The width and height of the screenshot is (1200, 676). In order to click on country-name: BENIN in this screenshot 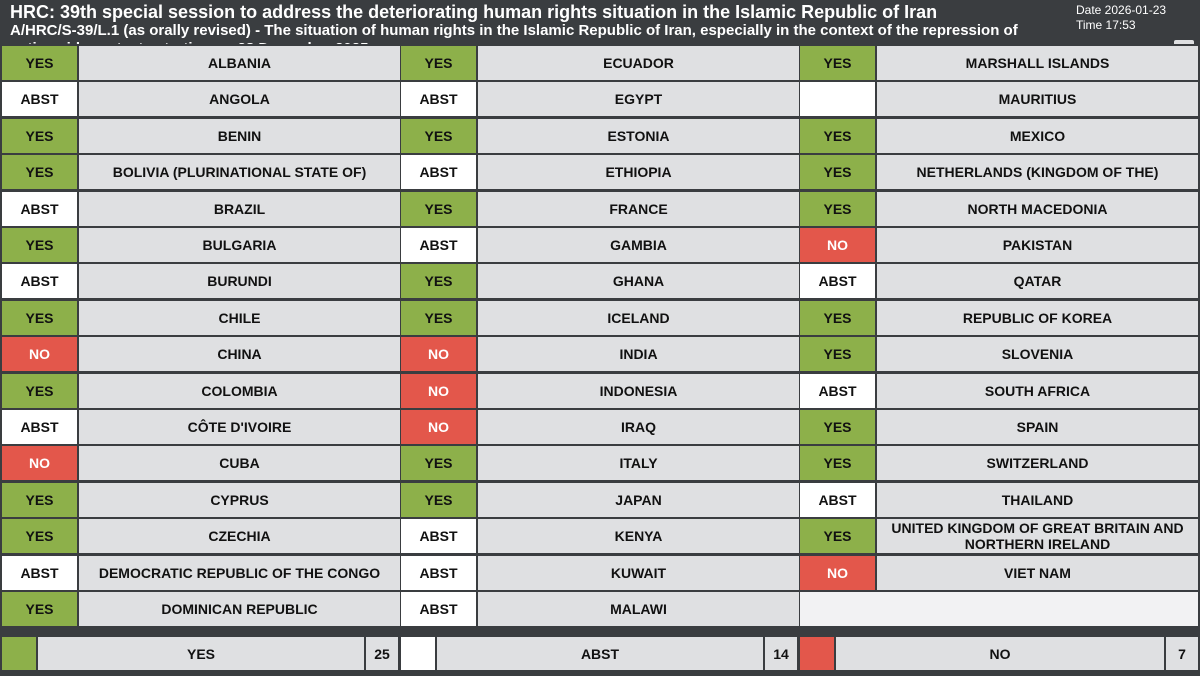, I will do `click(239, 135)`.